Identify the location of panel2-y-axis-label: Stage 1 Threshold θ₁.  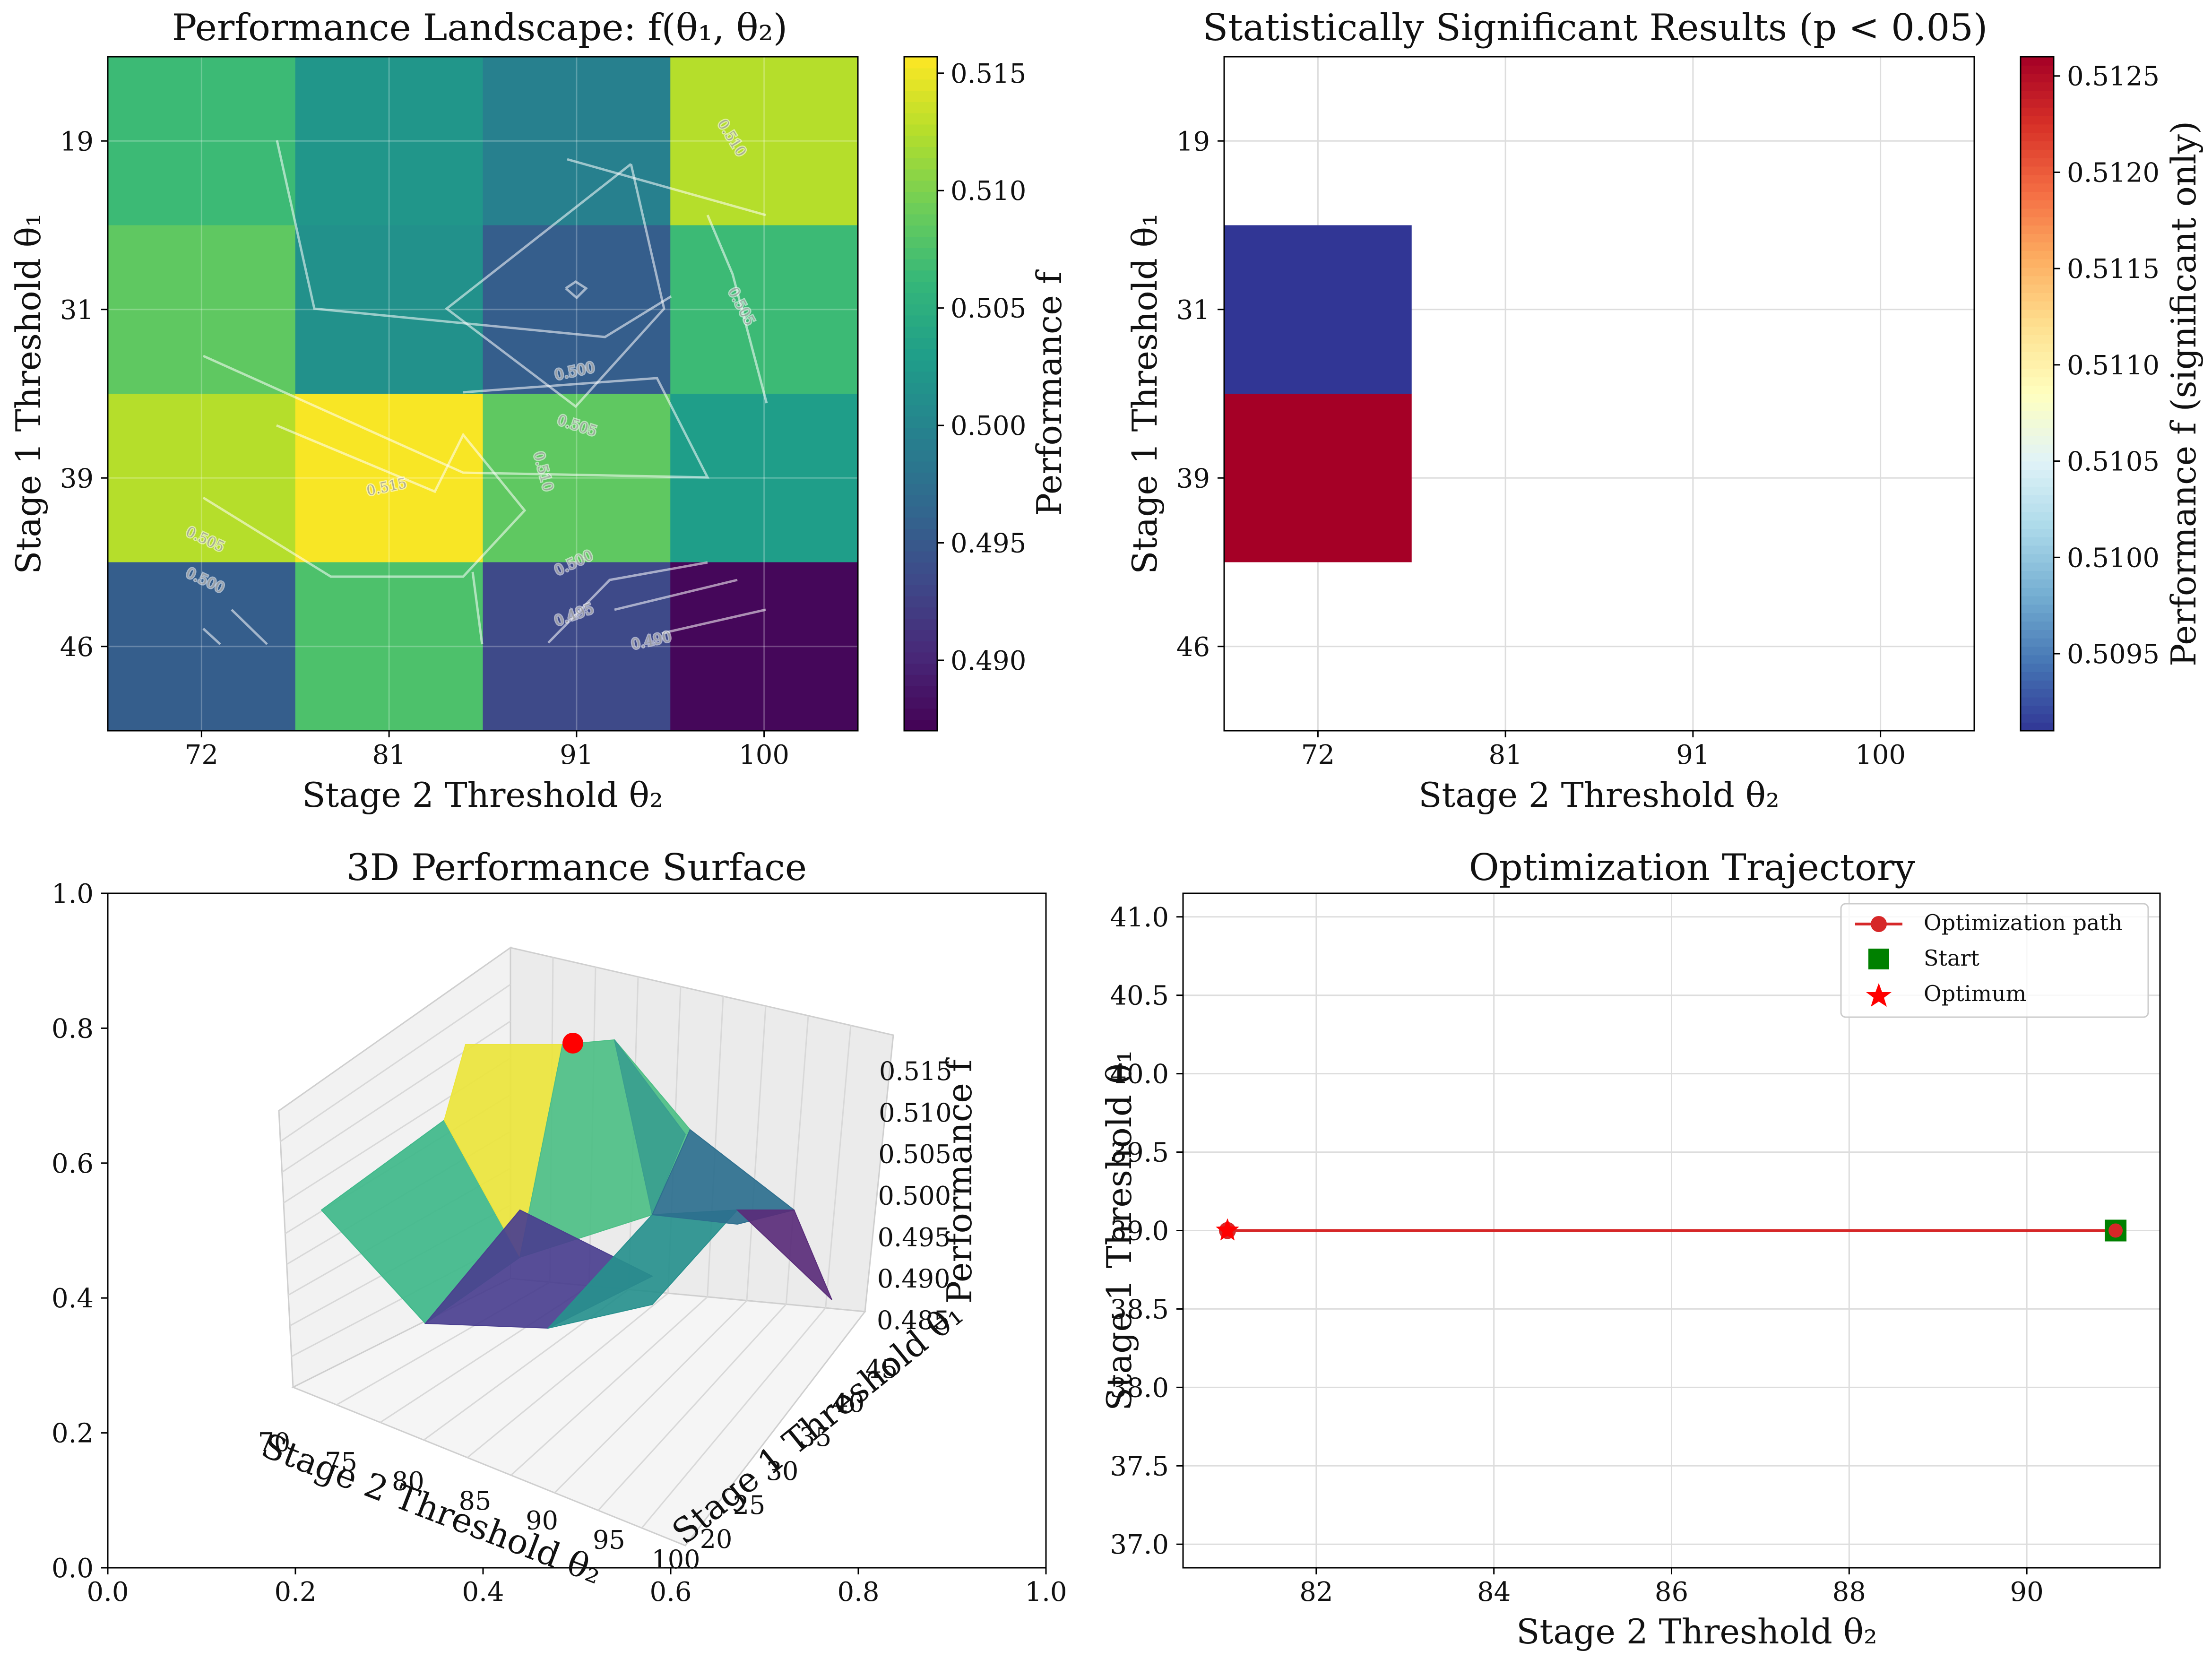
(1145, 393).